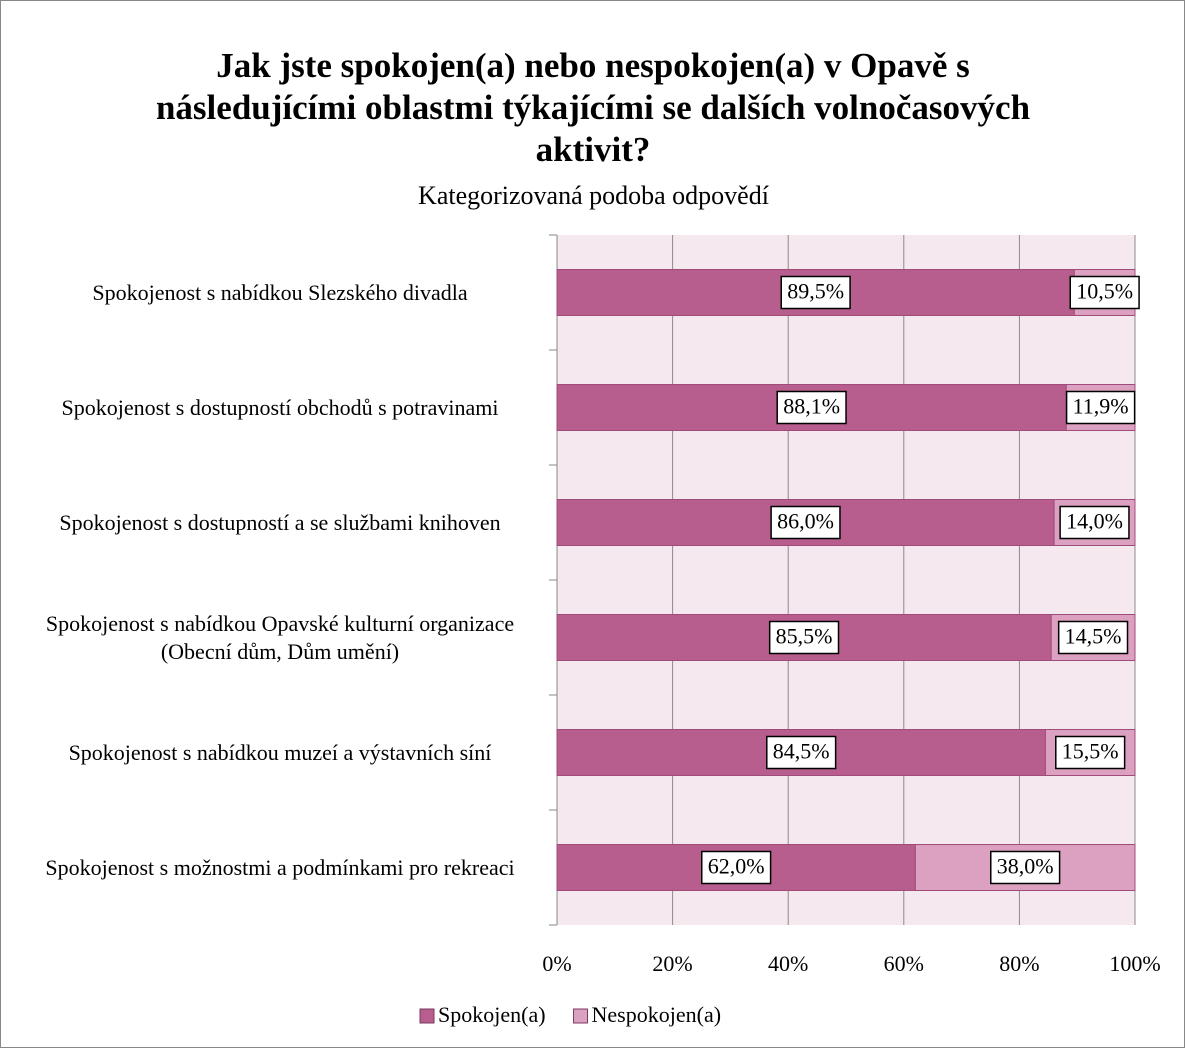 The height and width of the screenshot is (1048, 1185). Describe the element at coordinates (1019, 963) in the screenshot. I see `x-tick-label: 80%` at that location.